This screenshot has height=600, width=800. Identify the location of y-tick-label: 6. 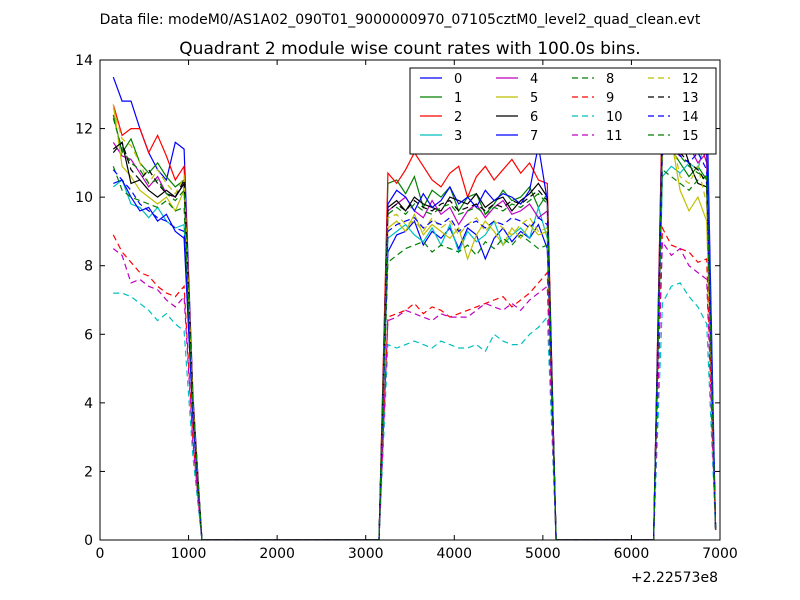
(88, 335).